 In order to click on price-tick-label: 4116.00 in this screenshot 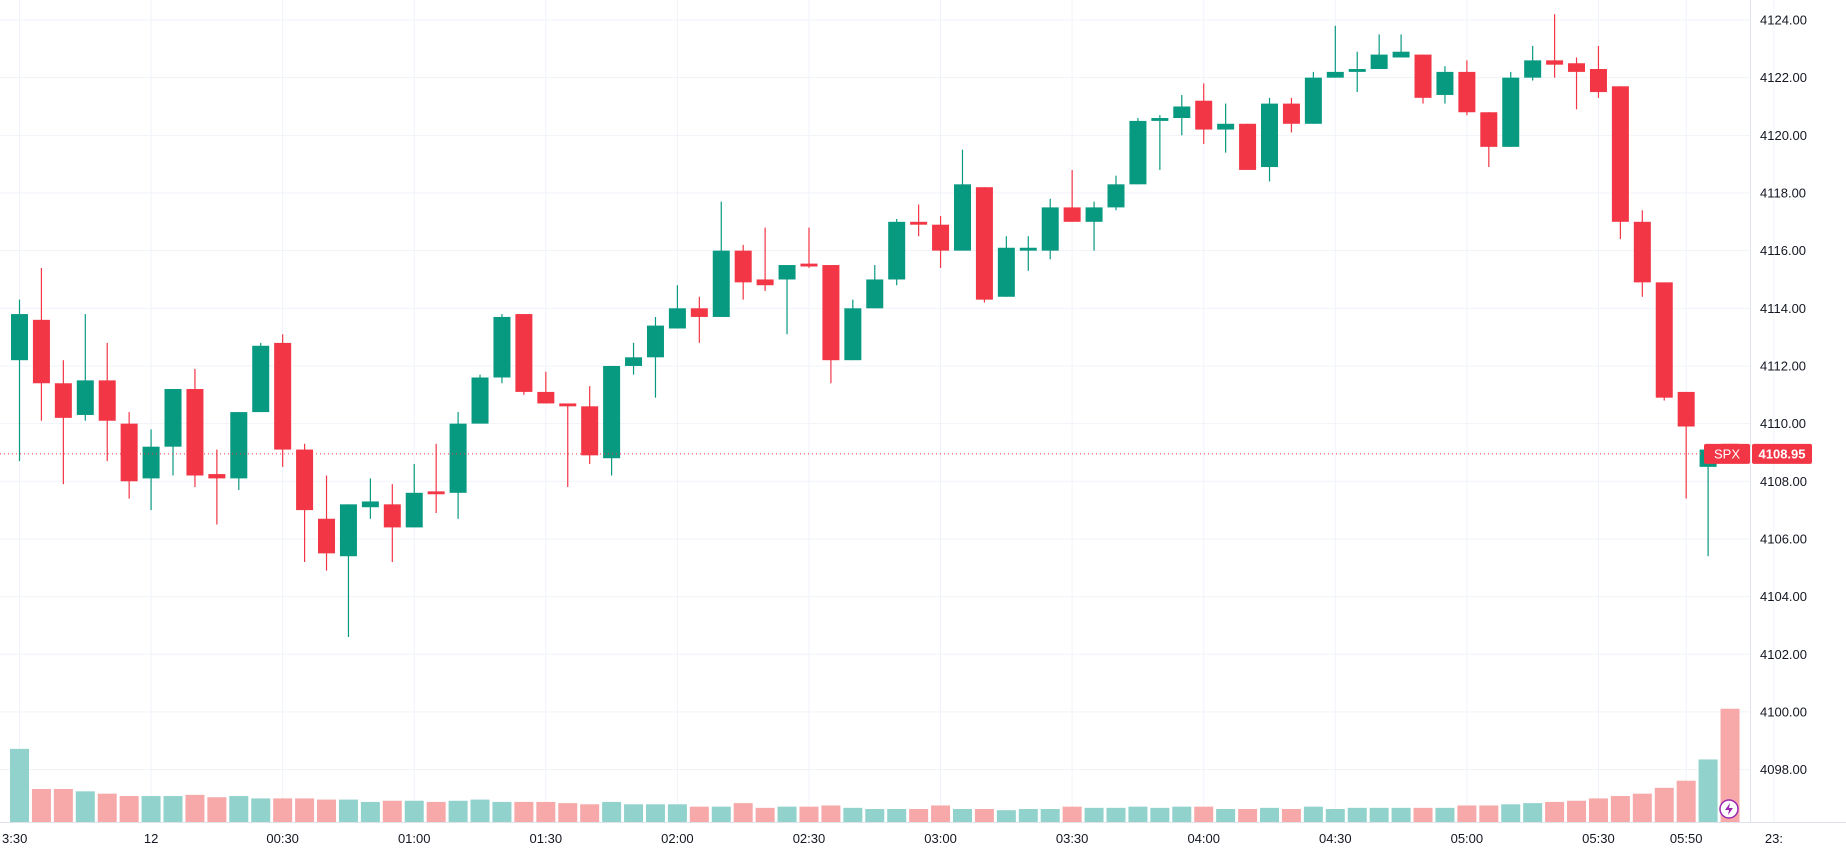, I will do `click(1783, 250)`.